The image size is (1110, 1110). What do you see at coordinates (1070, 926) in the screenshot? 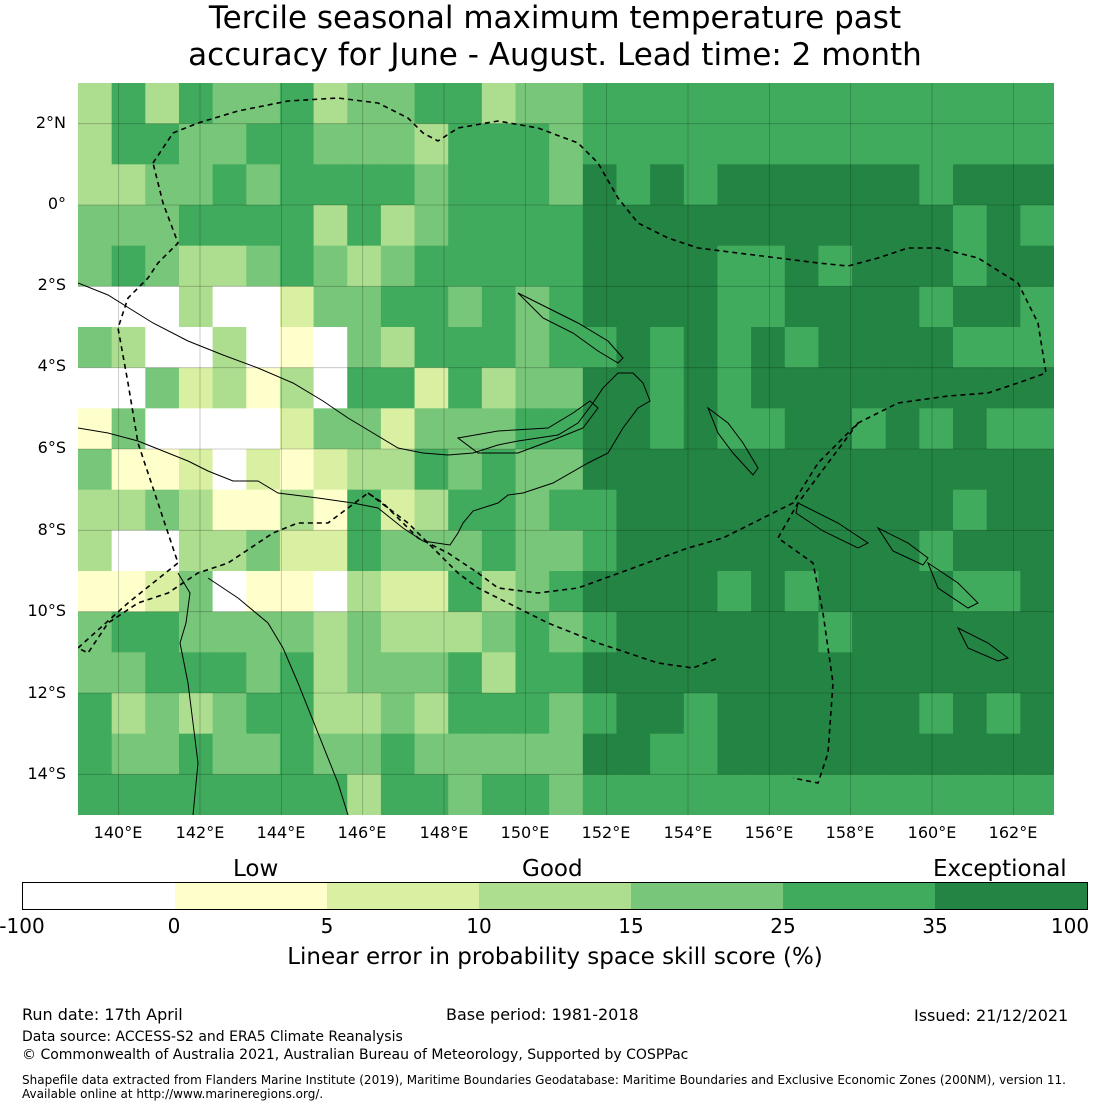
I see `colorbar-tick: 100` at bounding box center [1070, 926].